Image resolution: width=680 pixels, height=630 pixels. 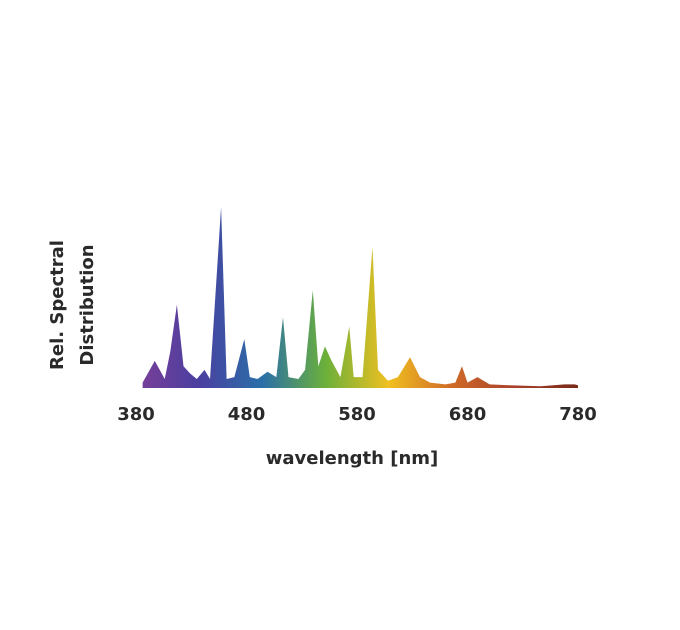 What do you see at coordinates (357, 414) in the screenshot?
I see `x-tick-label: 580` at bounding box center [357, 414].